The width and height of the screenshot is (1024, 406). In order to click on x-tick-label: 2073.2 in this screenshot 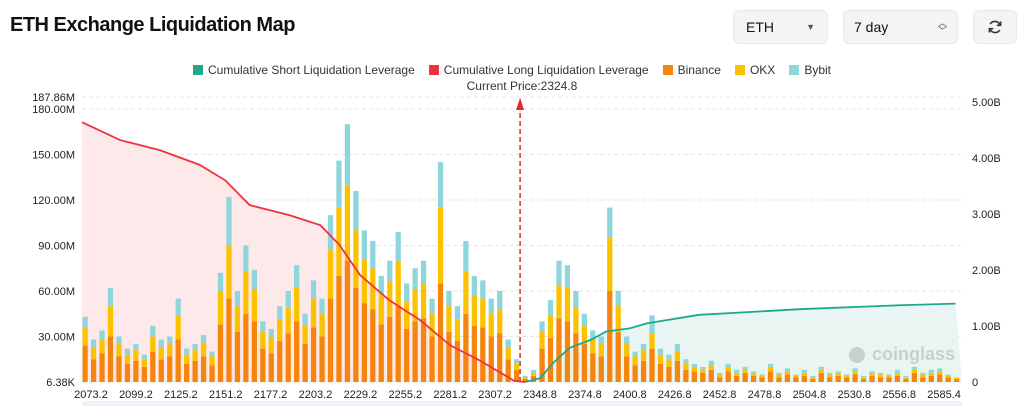, I will do `click(91, 395)`.